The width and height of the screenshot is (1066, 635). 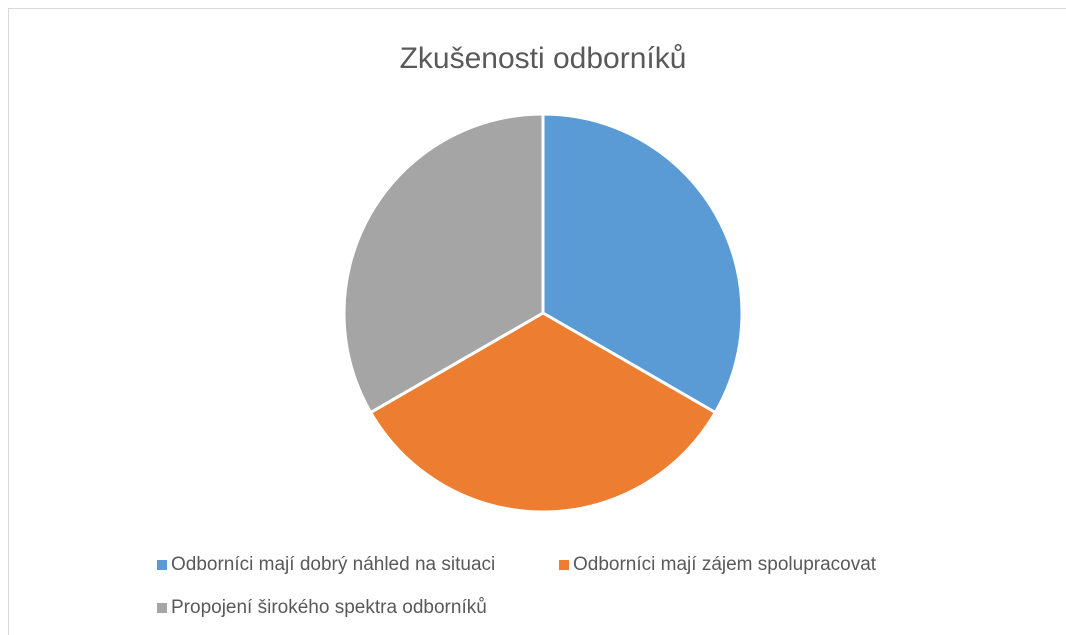 What do you see at coordinates (333, 564) in the screenshot?
I see `legend-label: Odborníci mají dobrý náhled na situaci` at bounding box center [333, 564].